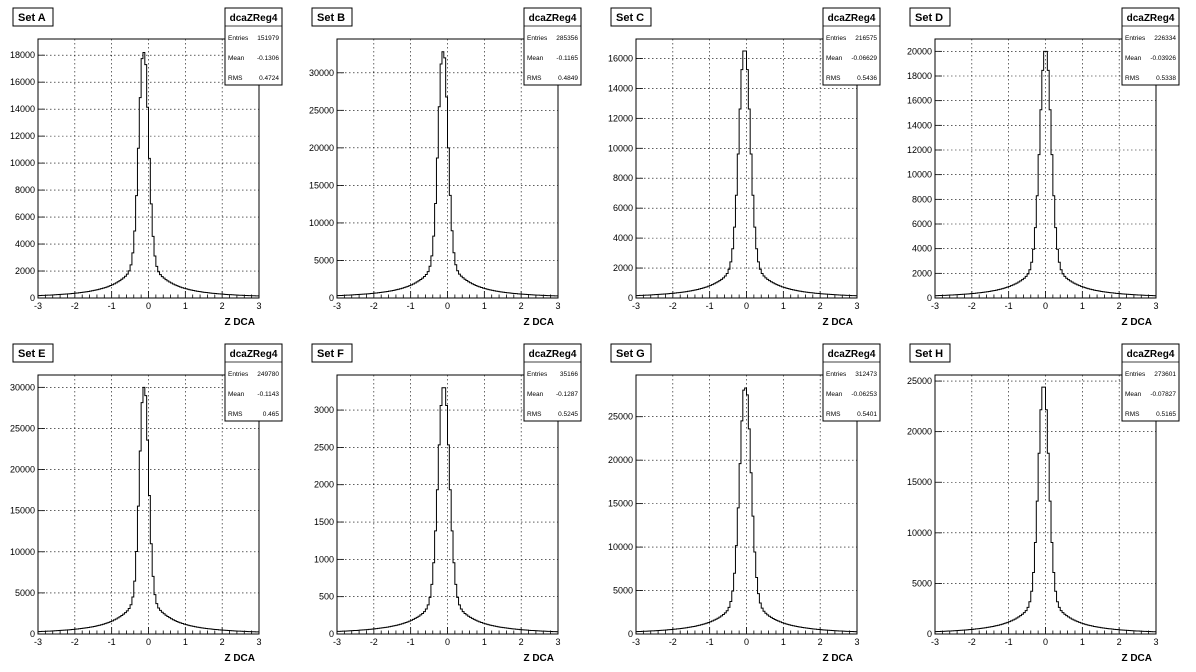 The image size is (1196, 672). I want to click on stats-value: 0.4849, so click(568, 78).